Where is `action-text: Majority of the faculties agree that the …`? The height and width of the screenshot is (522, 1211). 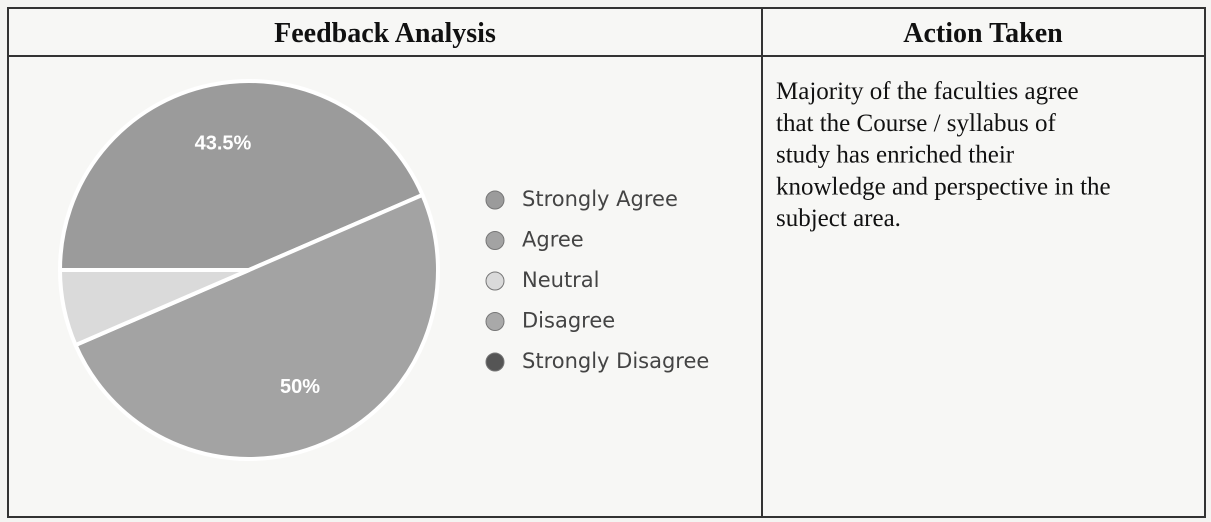
action-text: Majority of the faculties agree that the … is located at coordinates (943, 155).